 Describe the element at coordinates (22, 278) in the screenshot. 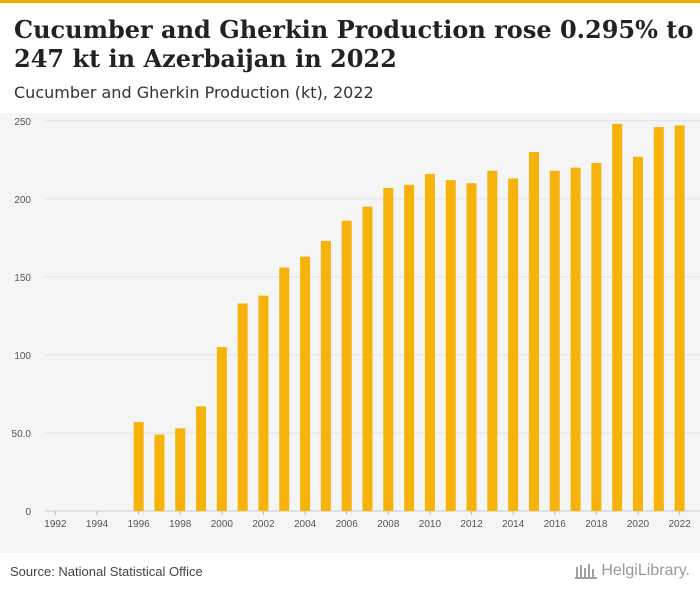

I see `y-tick-label: 150` at that location.